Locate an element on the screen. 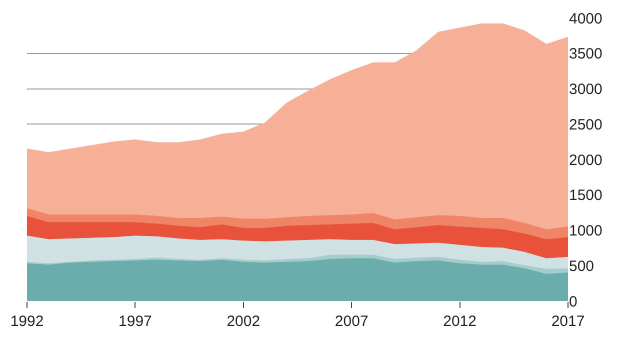 Image resolution: width=620 pixels, height=340 pixels. y-tick-label: 2000 is located at coordinates (585, 160).